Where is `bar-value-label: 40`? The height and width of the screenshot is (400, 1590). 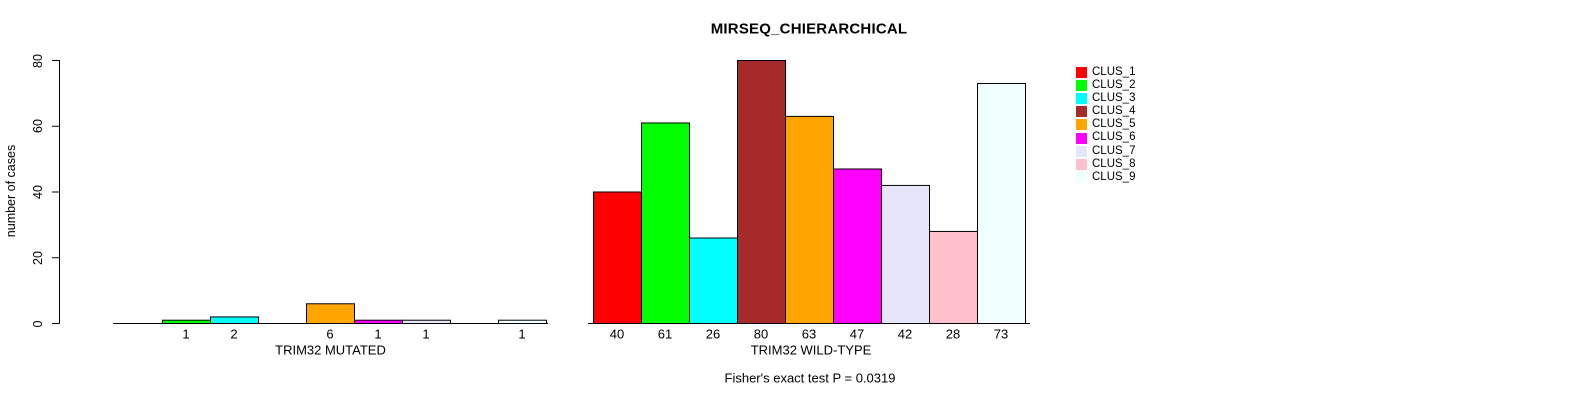
bar-value-label: 40 is located at coordinates (617, 334).